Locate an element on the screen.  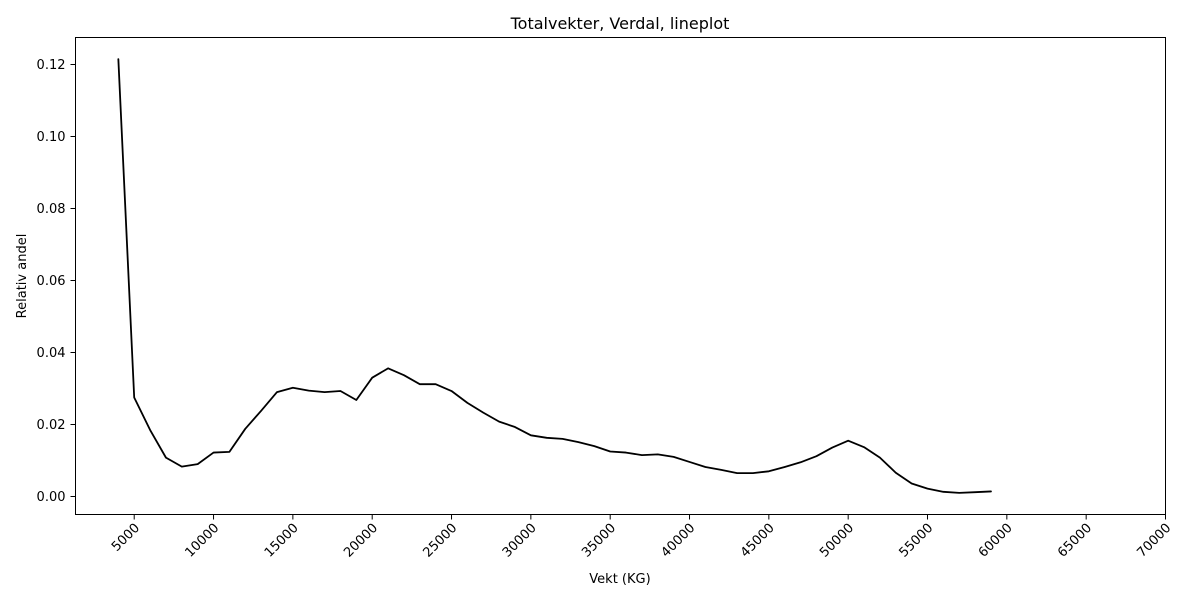
y-tick-label: 0.10 is located at coordinates (51, 137).